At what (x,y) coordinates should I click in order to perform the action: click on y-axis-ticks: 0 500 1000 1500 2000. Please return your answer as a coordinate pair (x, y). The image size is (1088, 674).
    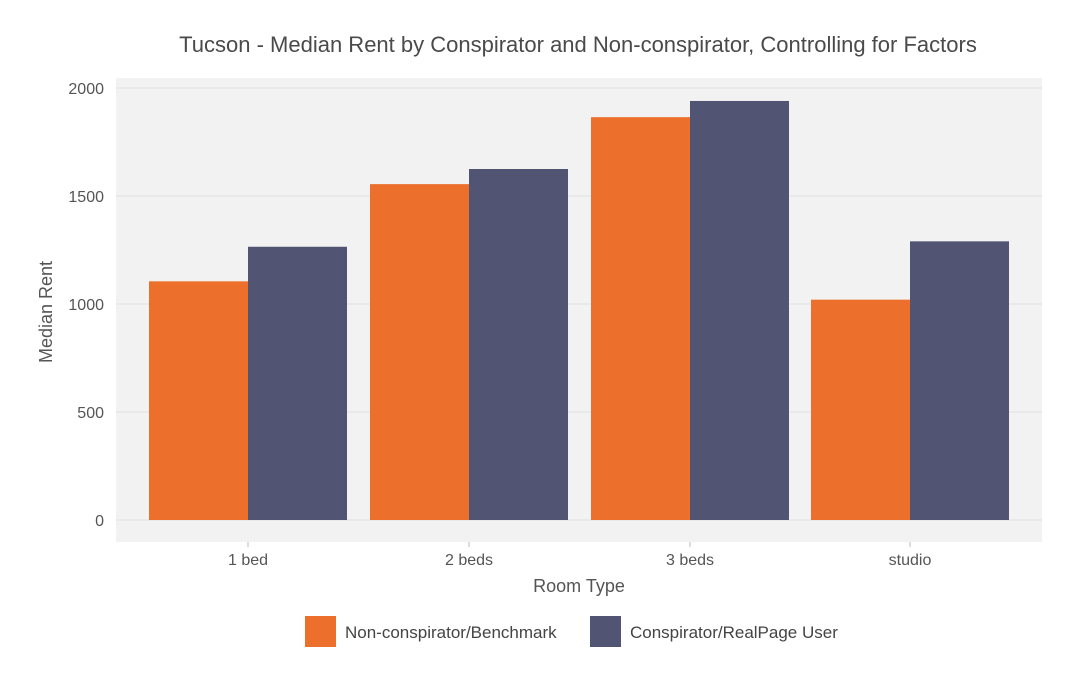
    Looking at the image, I should click on (86, 305).